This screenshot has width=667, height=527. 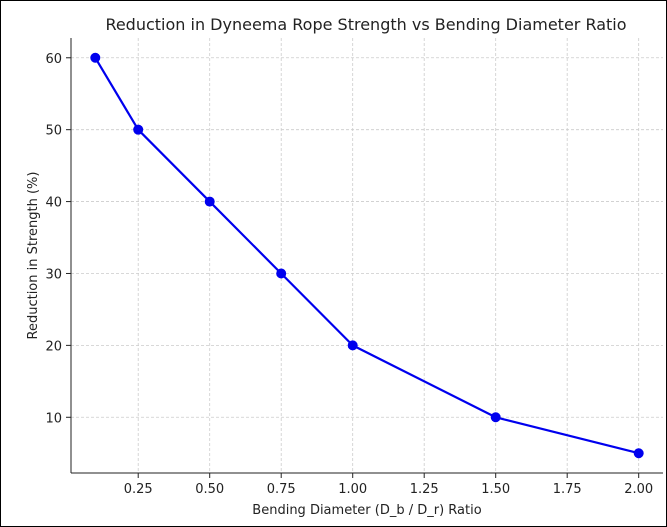 I want to click on x-tick-label: 1.50, so click(x=495, y=489).